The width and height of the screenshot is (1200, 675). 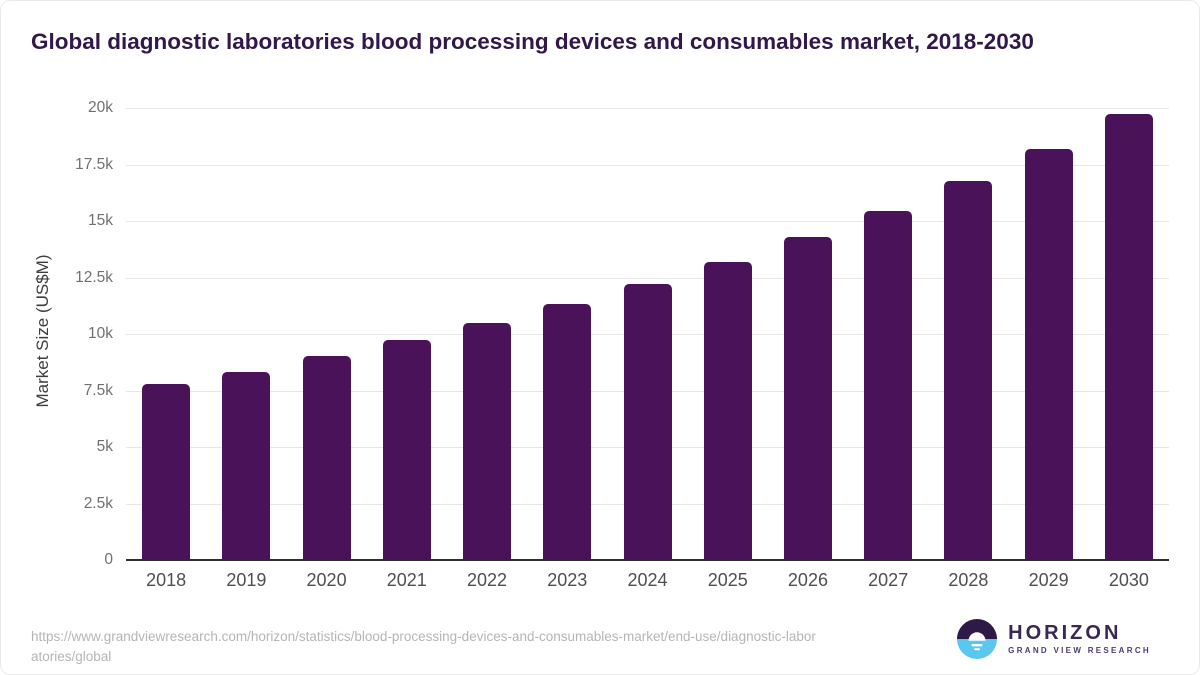 What do you see at coordinates (647, 278) in the screenshot?
I see `gridline-12.5k` at bounding box center [647, 278].